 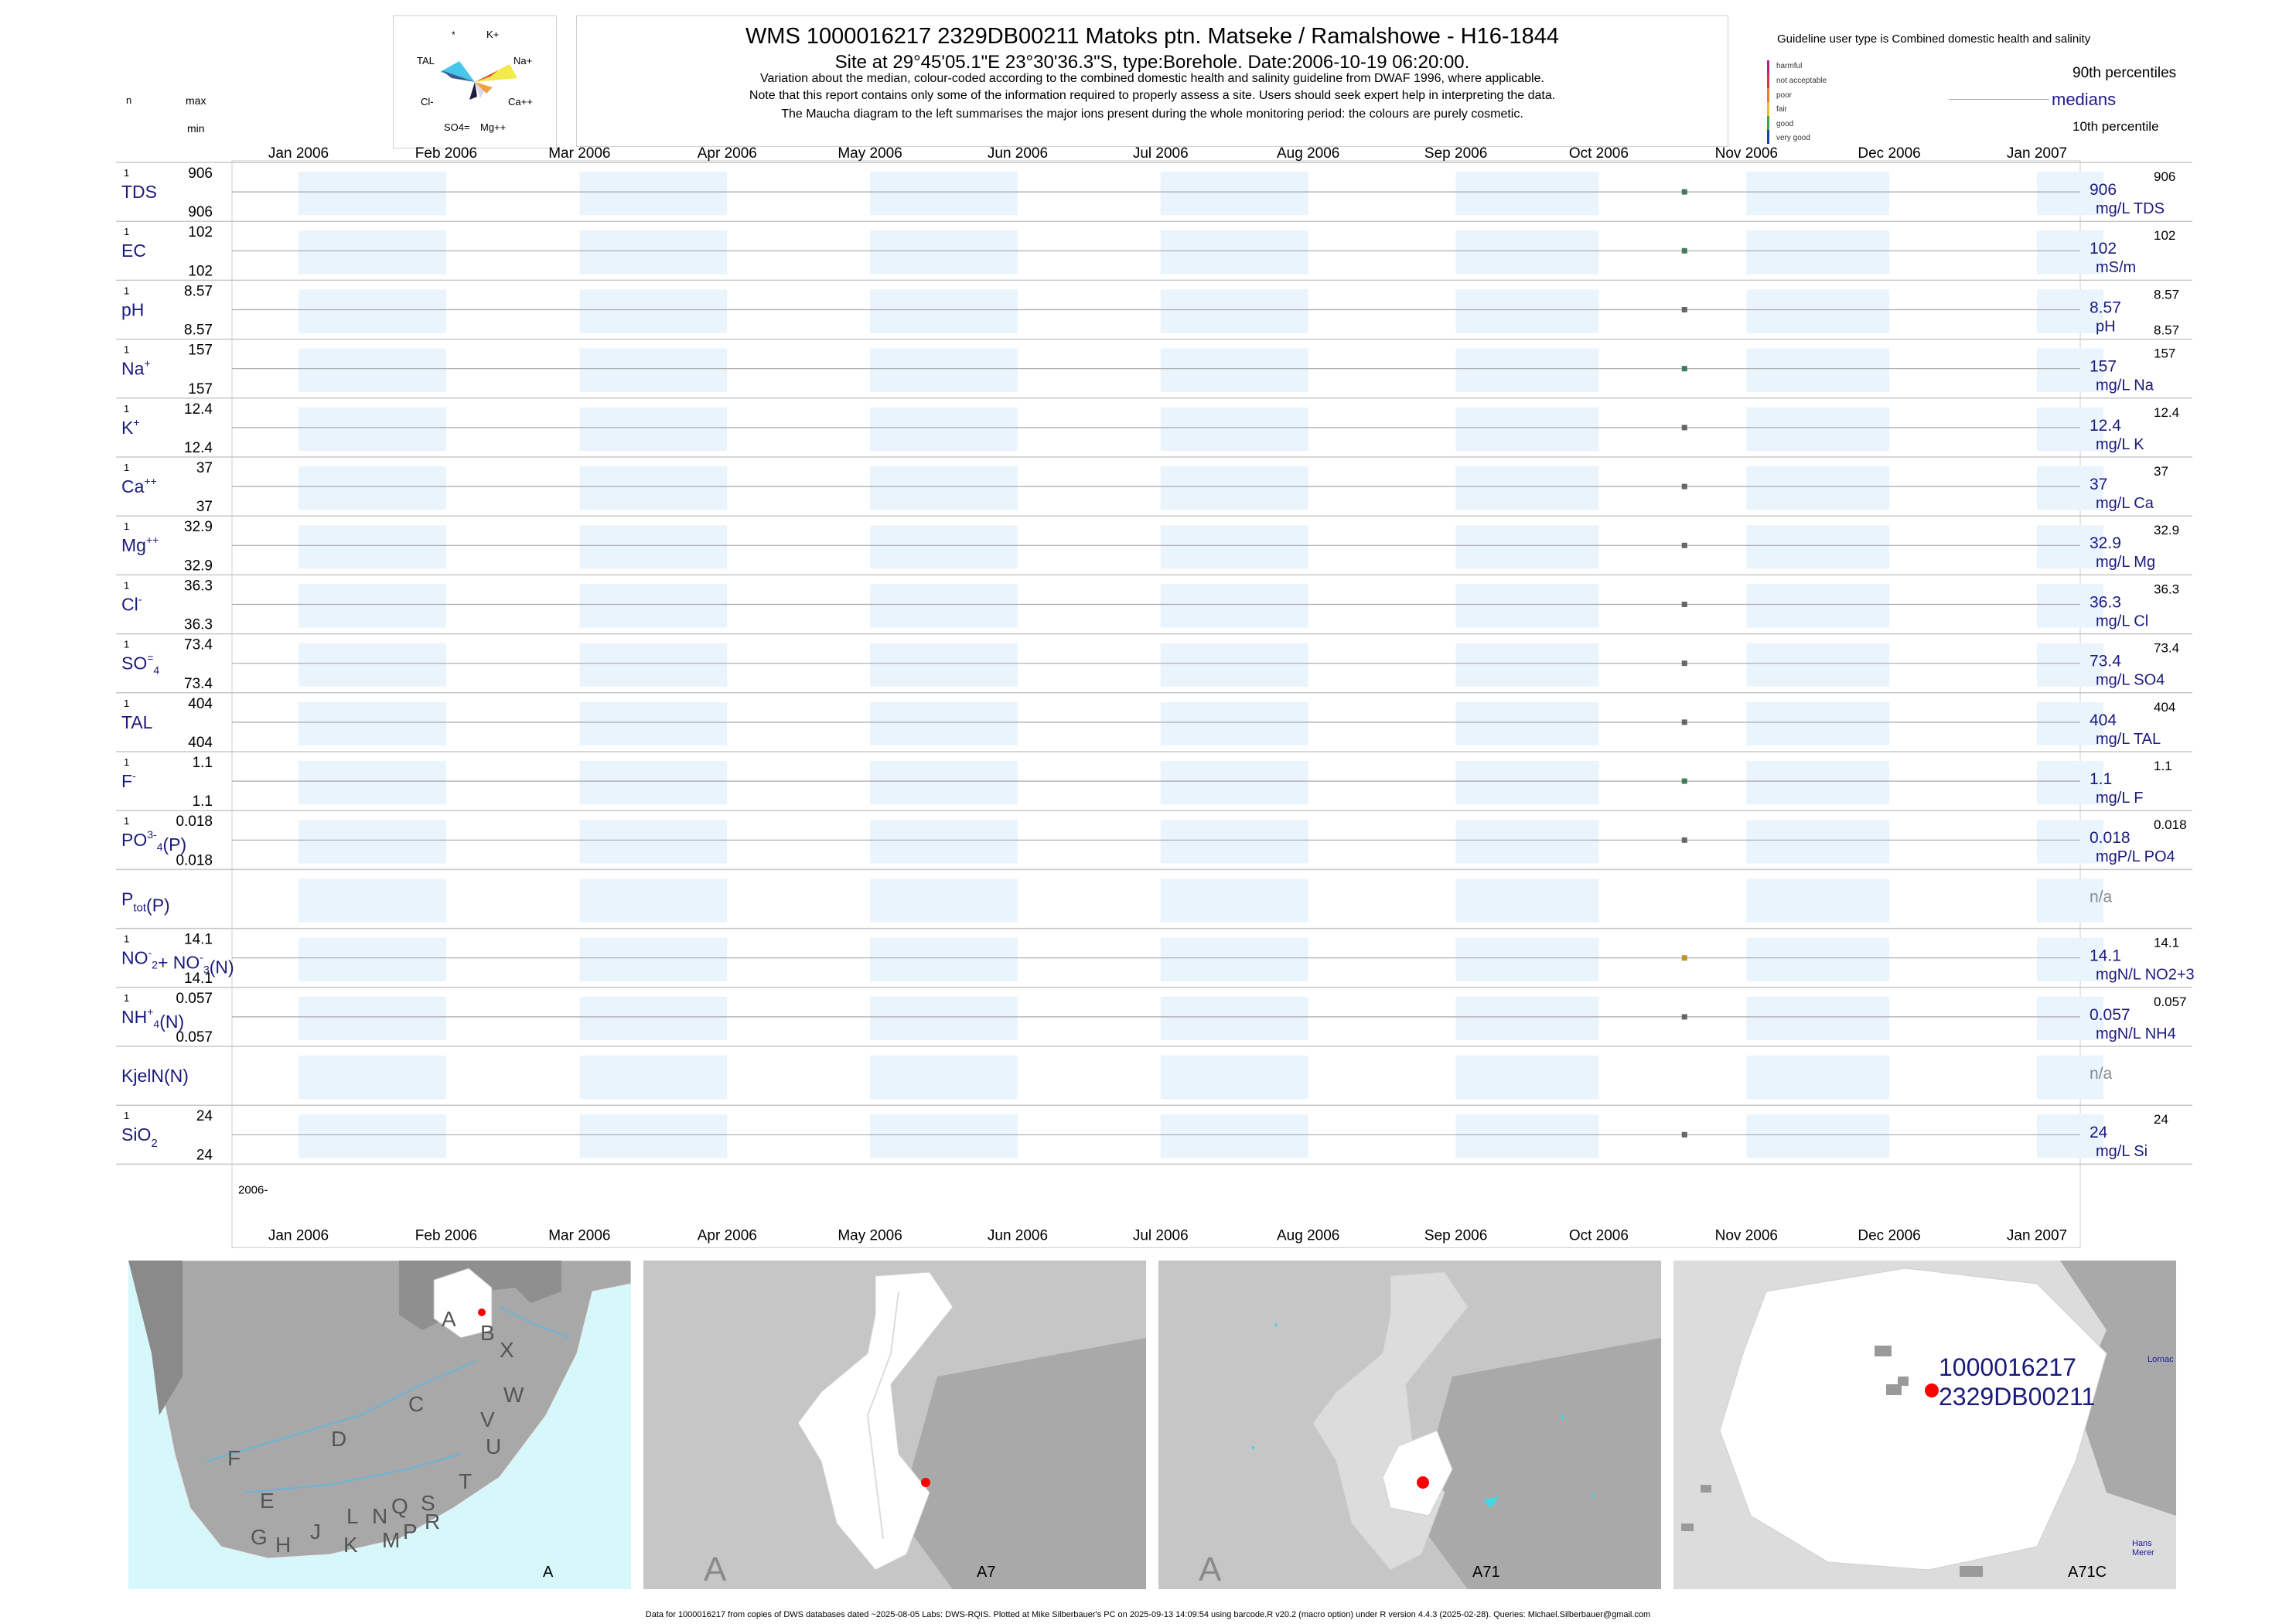 I want to click on row-p90: 32.9, so click(x=2166, y=530).